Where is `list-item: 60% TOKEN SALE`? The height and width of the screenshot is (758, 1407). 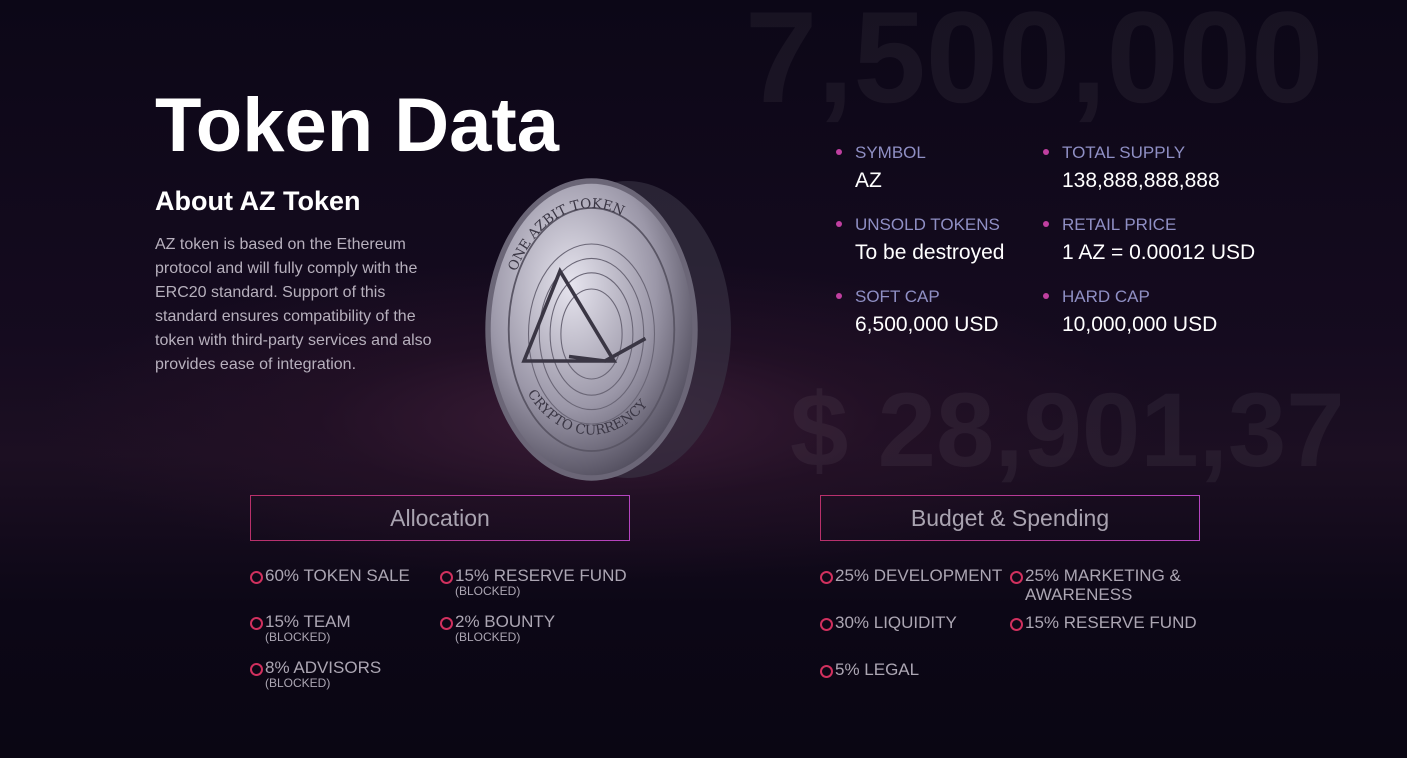
list-item: 60% TOKEN SALE is located at coordinates (345, 582).